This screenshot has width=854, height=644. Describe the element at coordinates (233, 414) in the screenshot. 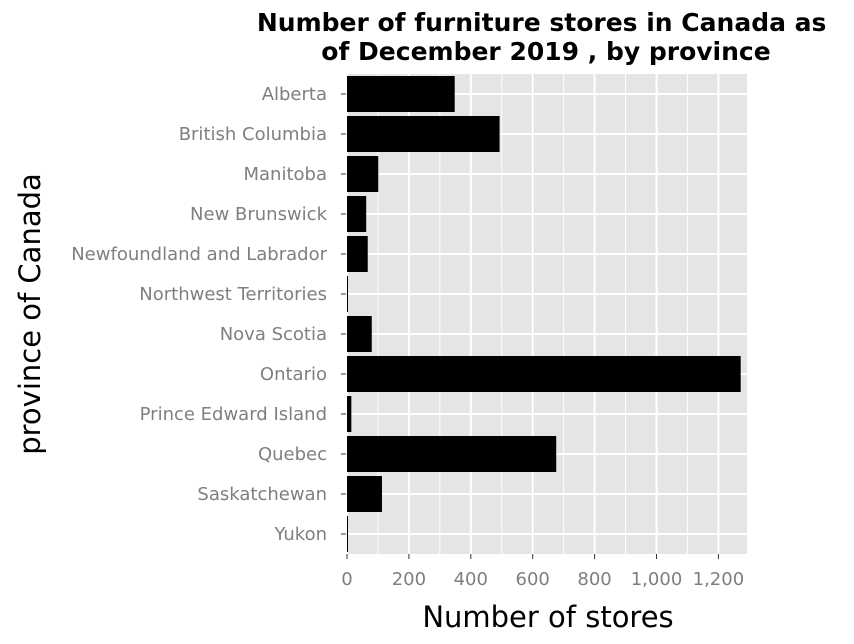

I see `y-tick-label: Prince Edward Island` at that location.